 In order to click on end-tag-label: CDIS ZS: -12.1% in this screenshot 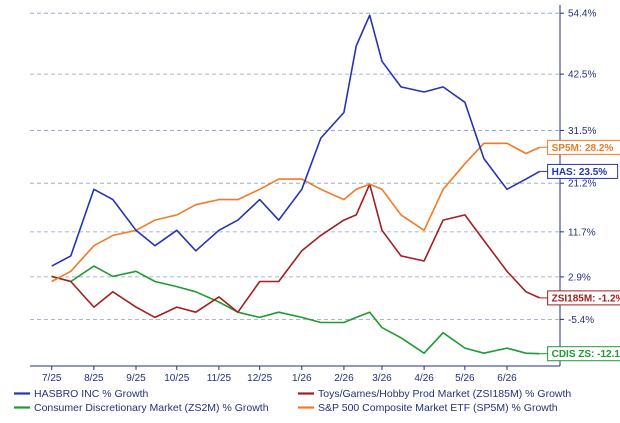, I will do `click(586, 354)`.